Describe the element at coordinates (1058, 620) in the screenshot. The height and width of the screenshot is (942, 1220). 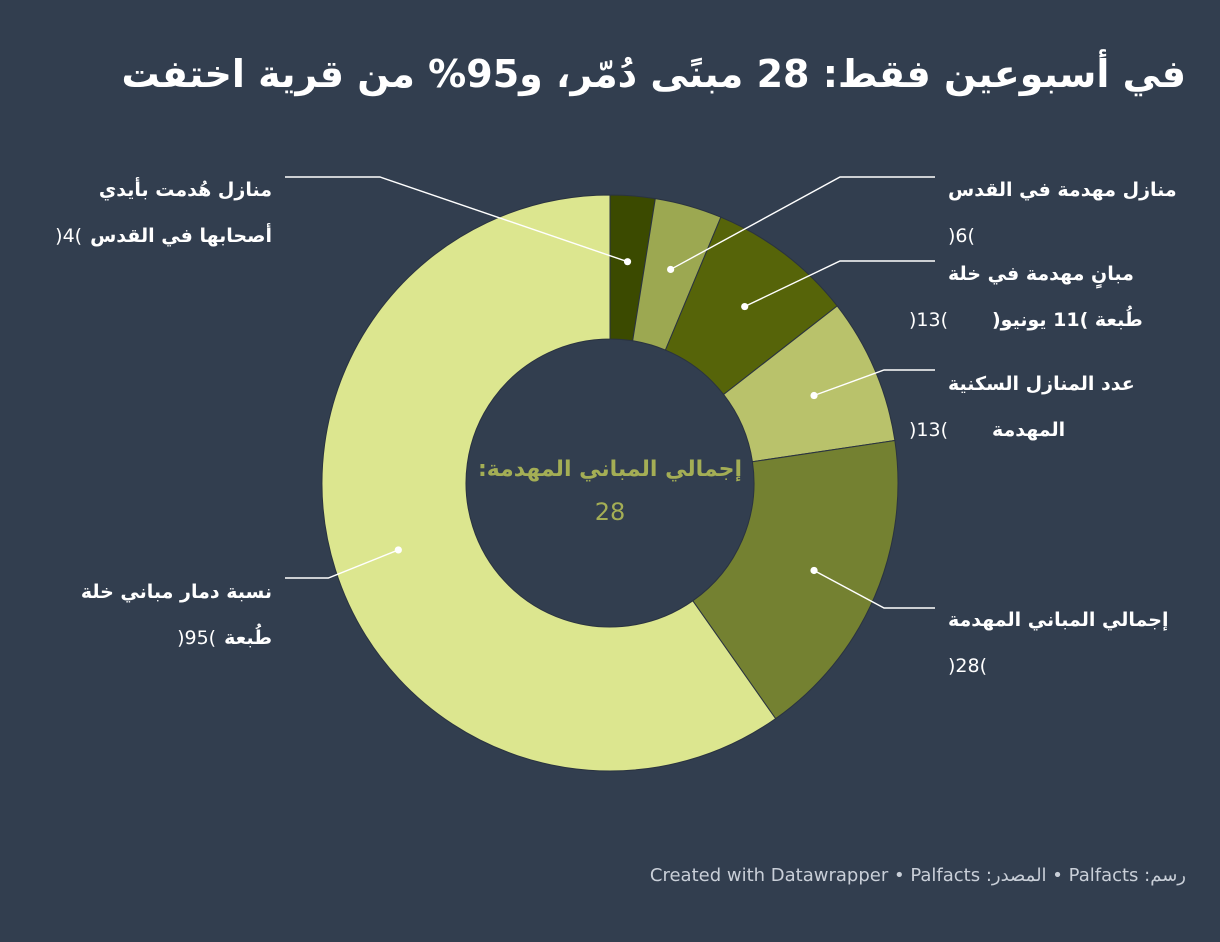
I see `slice-label-5-line-1: إجمالي المباني المهدمة` at that location.